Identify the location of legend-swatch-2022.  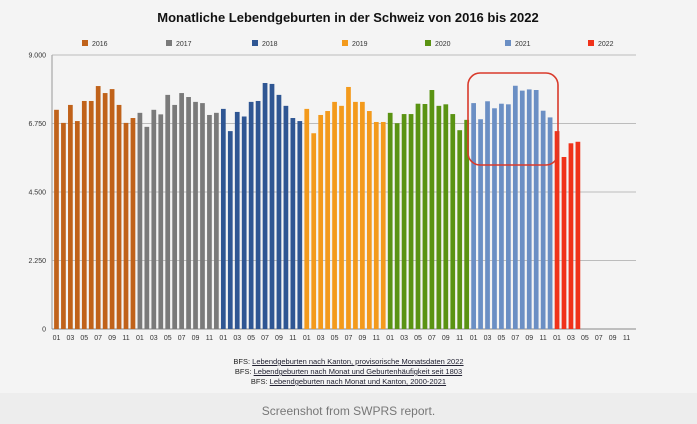
(591, 43).